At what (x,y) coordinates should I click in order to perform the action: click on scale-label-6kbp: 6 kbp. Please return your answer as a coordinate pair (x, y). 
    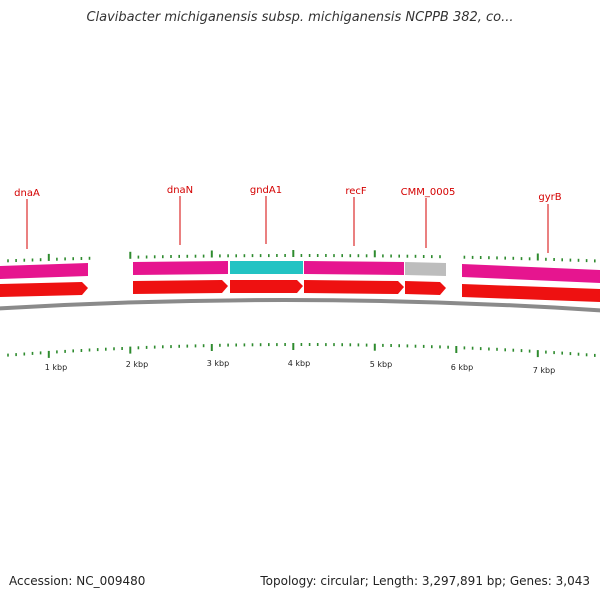
    Looking at the image, I should click on (462, 367).